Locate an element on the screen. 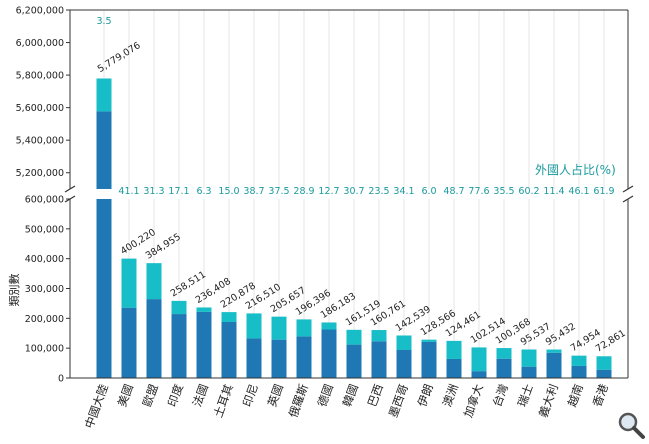 This screenshot has height=444, width=649. foreign-share-label: 30.7 is located at coordinates (353, 191).